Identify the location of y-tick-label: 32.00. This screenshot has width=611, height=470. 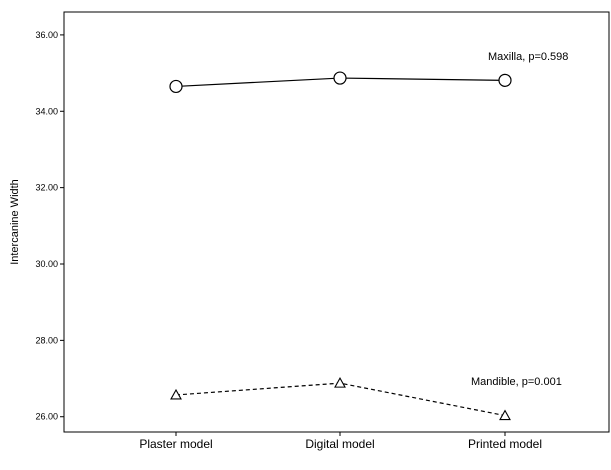
(46, 188).